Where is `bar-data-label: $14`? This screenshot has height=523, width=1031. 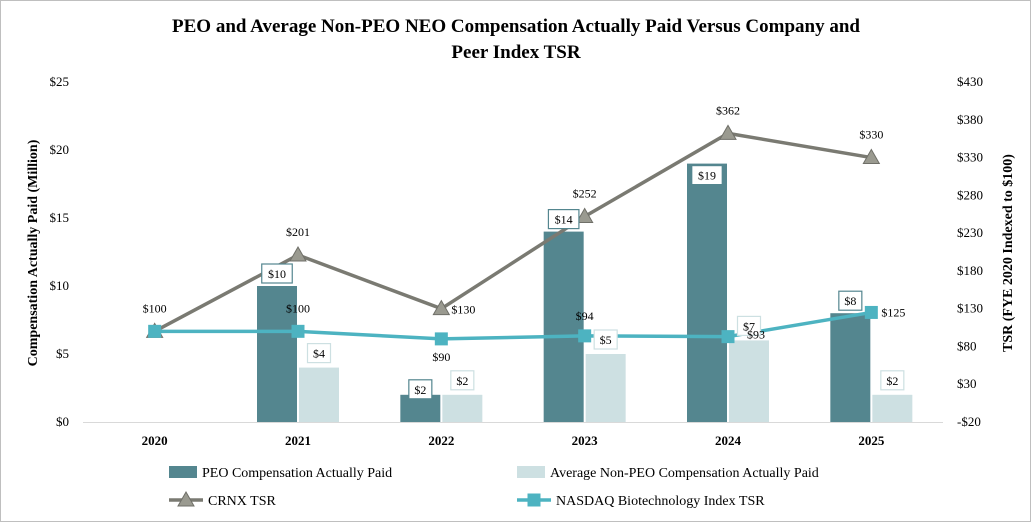
bar-data-label: $14 is located at coordinates (564, 220).